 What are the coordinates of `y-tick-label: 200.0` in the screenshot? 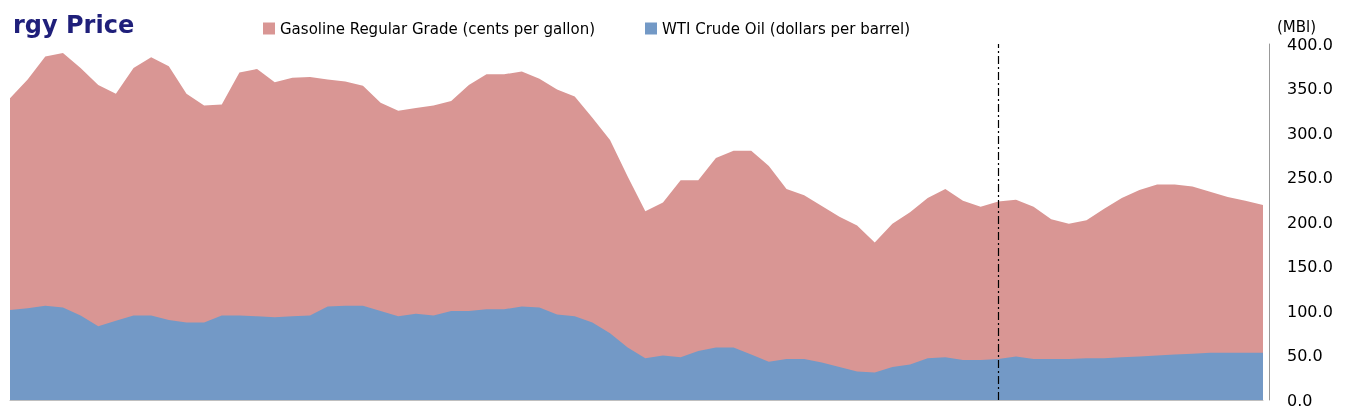 It's located at (1310, 222).